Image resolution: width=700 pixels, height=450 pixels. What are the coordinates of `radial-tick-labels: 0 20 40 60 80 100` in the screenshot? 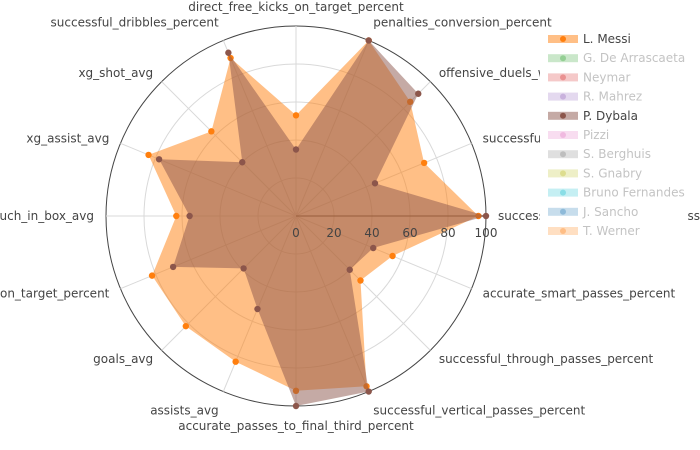 It's located at (394, 233).